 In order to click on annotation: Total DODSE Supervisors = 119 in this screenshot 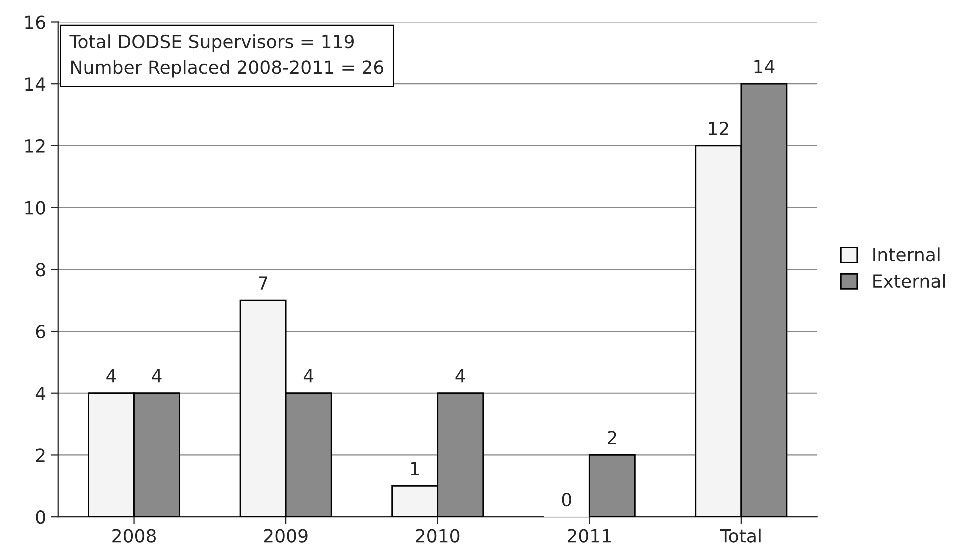, I will do `click(212, 43)`.